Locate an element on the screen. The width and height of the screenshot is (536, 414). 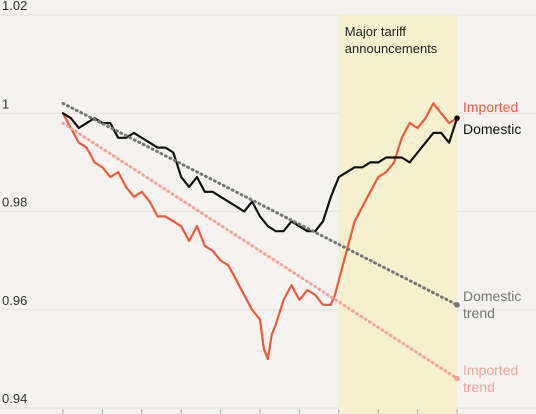
domestic-series-label: Domestic is located at coordinates (492, 129).